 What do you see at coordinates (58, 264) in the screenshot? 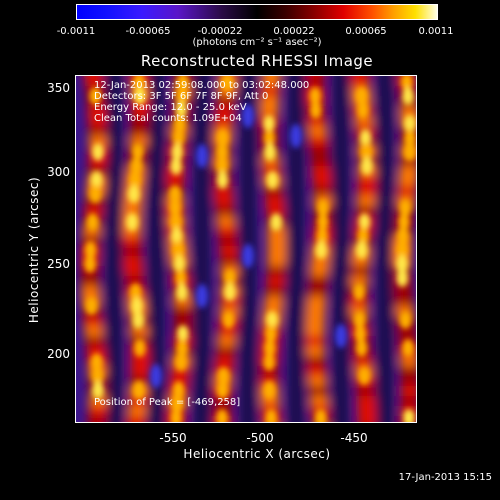
I see `y-tick-label: 250` at bounding box center [58, 264].